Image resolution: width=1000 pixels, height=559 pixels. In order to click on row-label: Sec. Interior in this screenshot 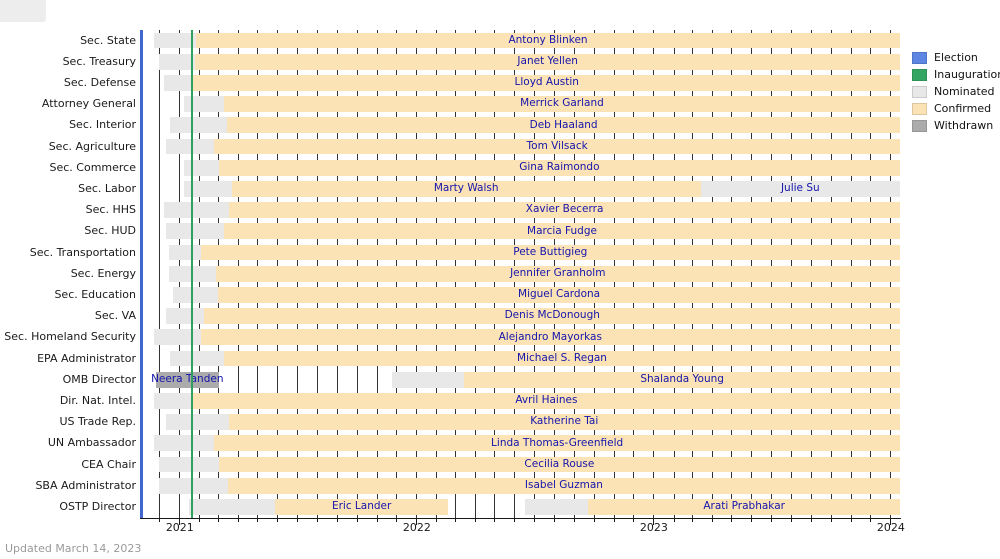, I will do `click(102, 125)`.